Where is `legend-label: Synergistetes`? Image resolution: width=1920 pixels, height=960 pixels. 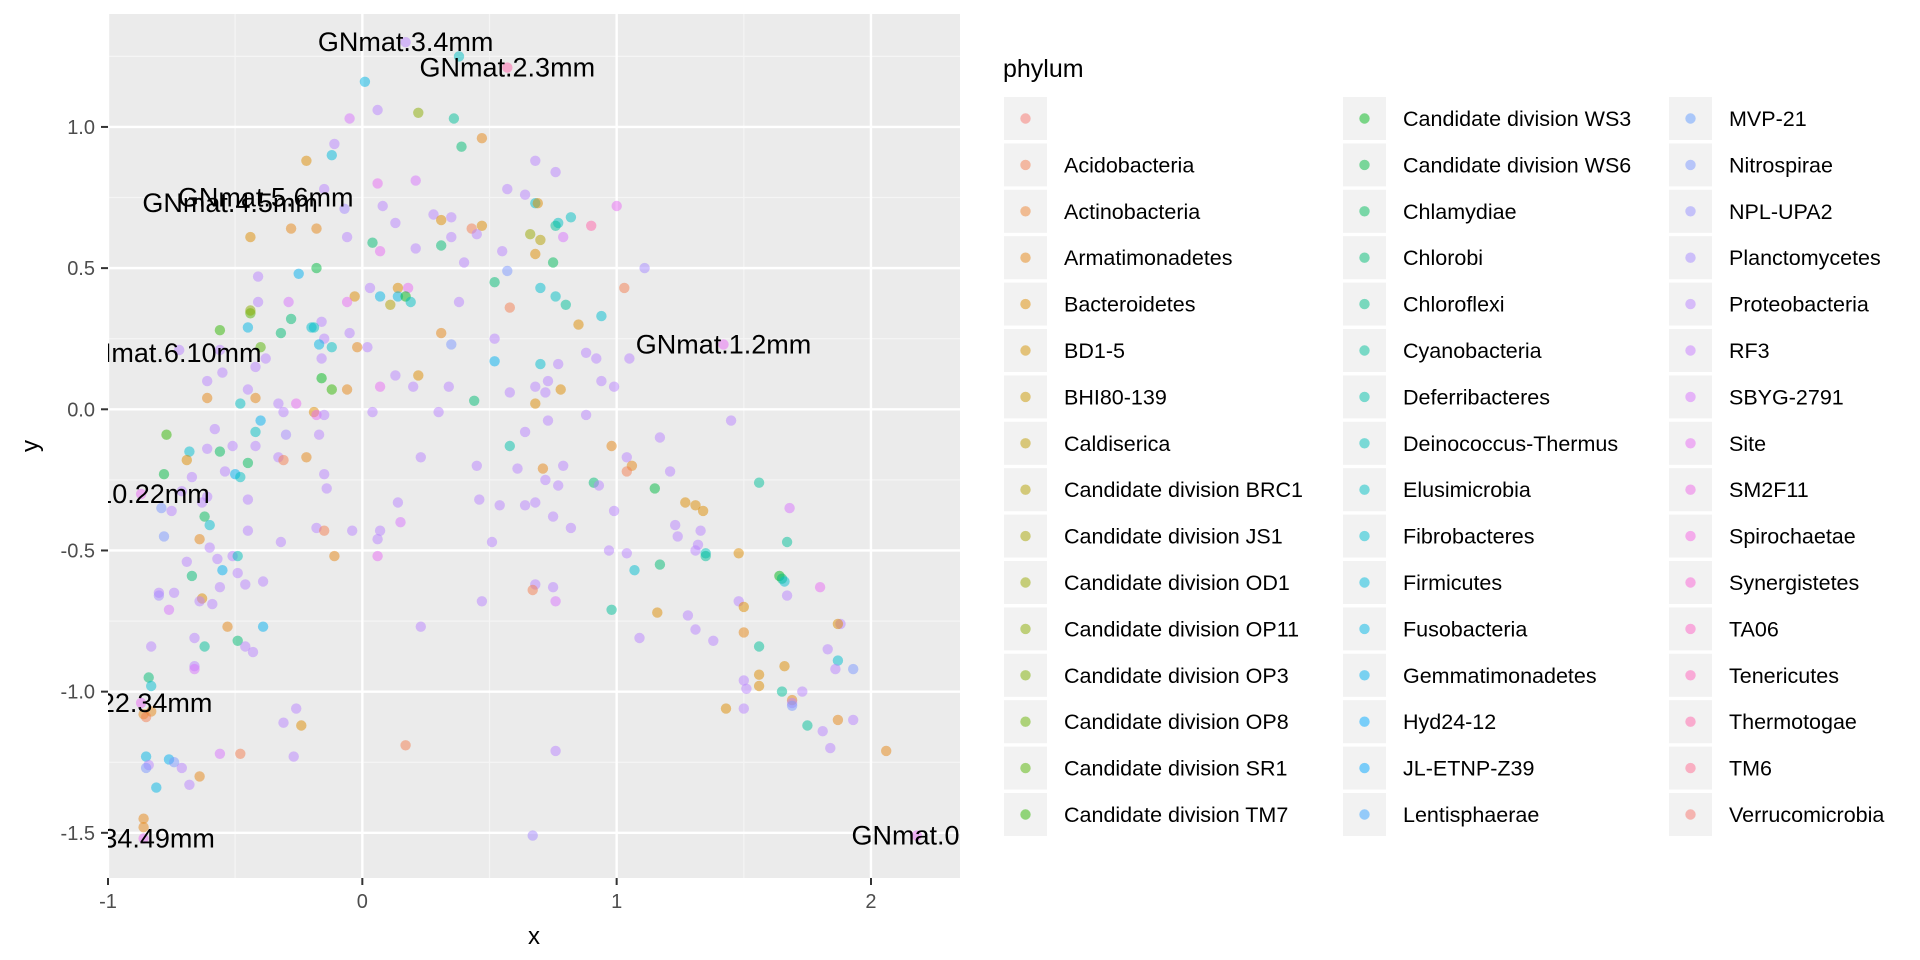
legend-label: Synergistetes is located at coordinates (1794, 583).